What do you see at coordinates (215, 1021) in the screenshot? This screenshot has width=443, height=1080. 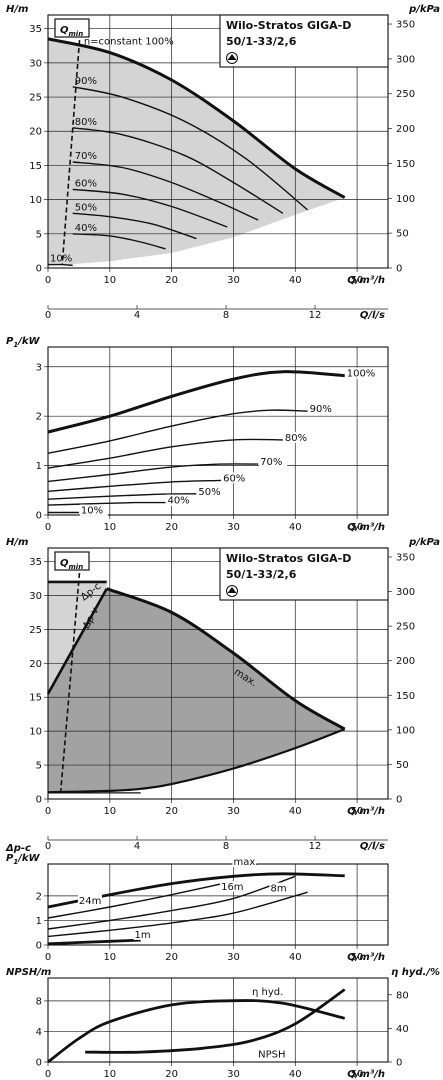 I see `npsh-curve` at bounding box center [215, 1021].